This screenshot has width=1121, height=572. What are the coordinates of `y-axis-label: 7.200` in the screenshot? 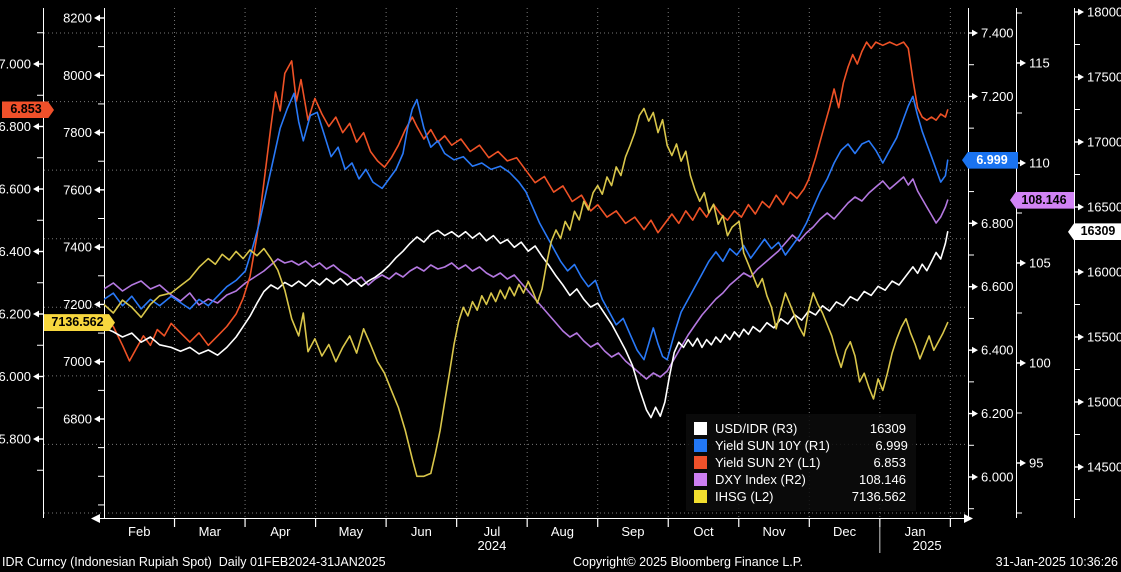 It's located at (997, 96).